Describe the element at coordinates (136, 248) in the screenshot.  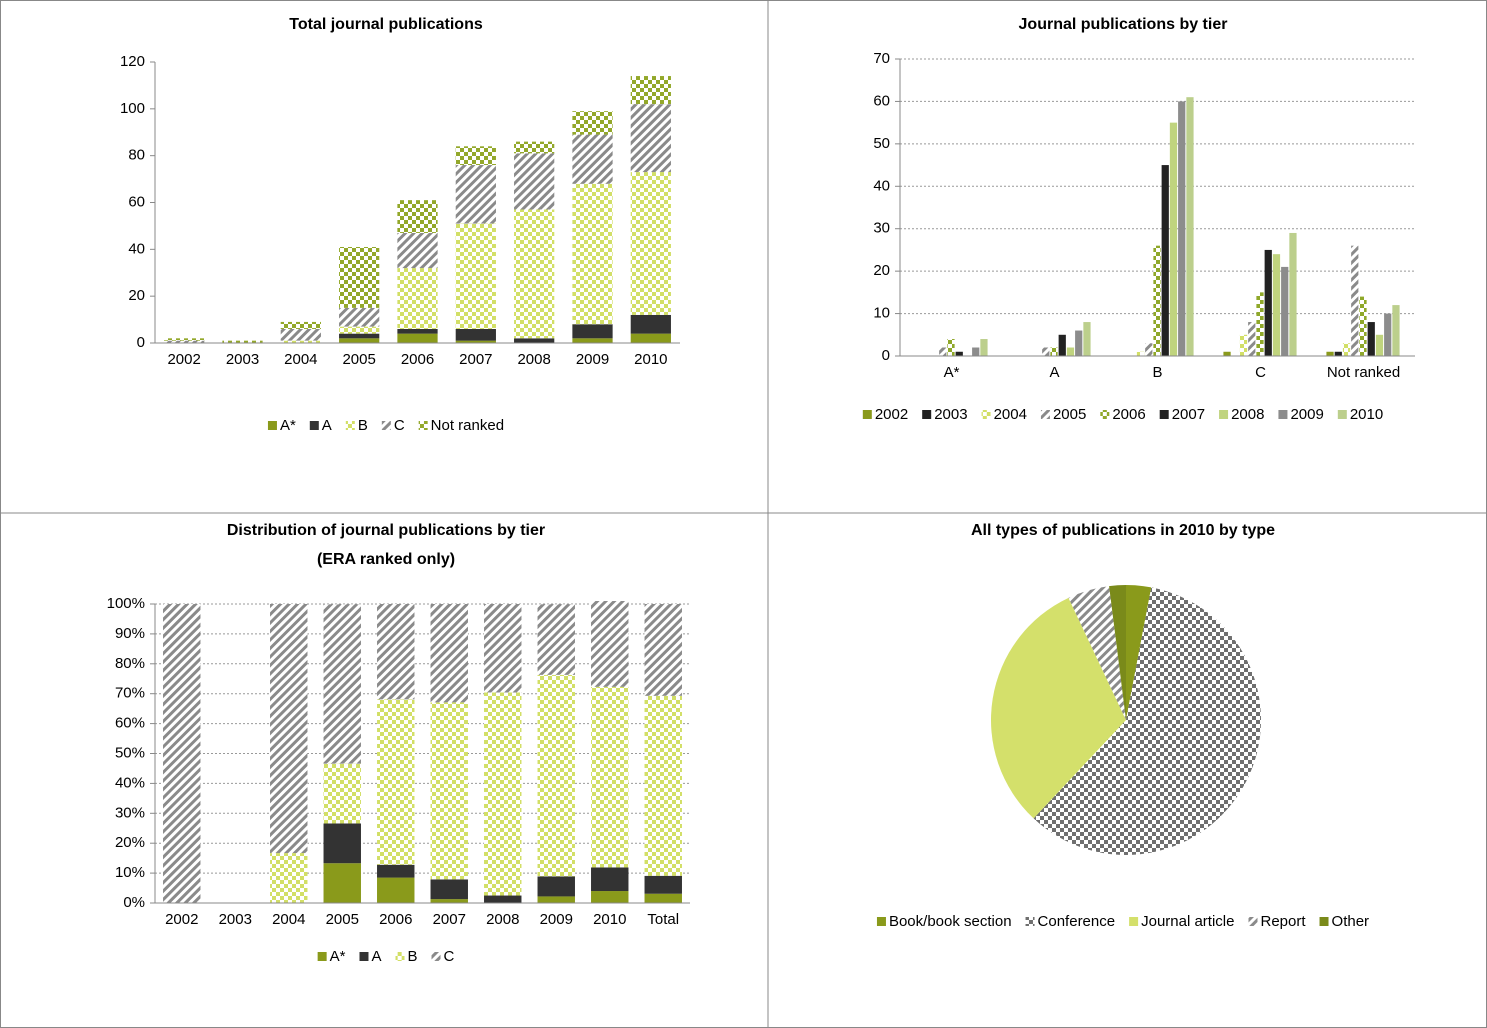
I see `y-tick-label: 40` at that location.